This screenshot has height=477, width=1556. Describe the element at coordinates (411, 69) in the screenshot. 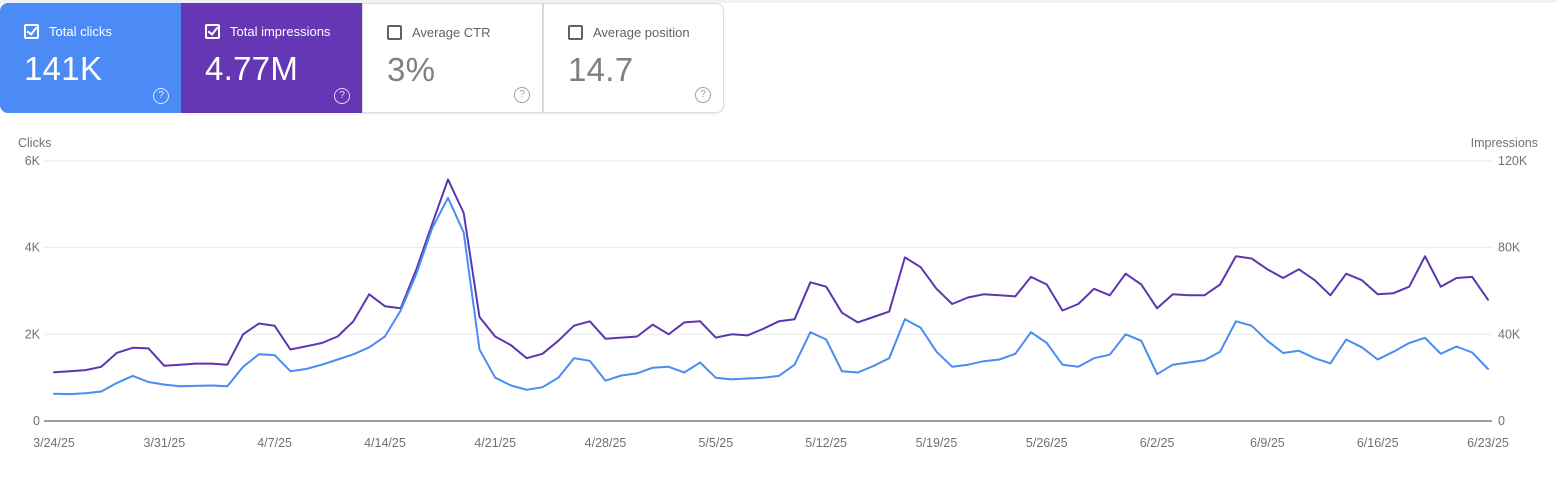

I see `average-ctr-value: 3%` at that location.